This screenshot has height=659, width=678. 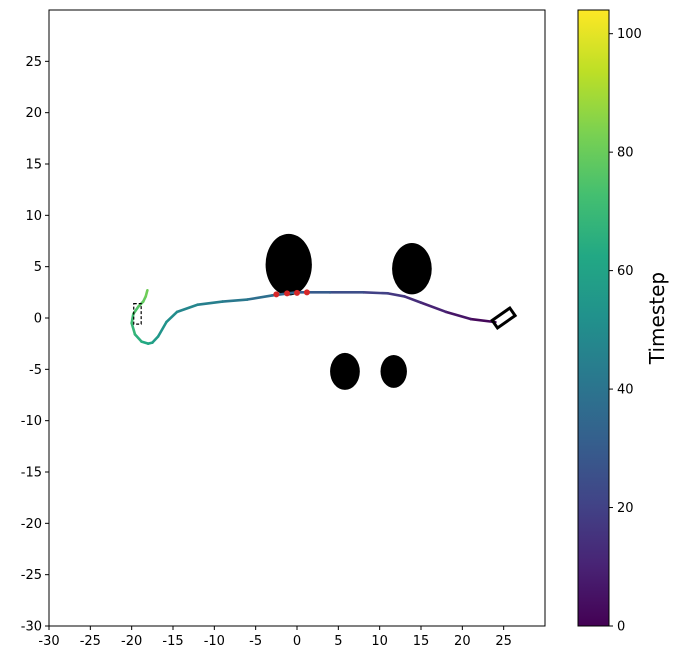 What do you see at coordinates (255, 641) in the screenshot?
I see `x-tick-label: -5` at bounding box center [255, 641].